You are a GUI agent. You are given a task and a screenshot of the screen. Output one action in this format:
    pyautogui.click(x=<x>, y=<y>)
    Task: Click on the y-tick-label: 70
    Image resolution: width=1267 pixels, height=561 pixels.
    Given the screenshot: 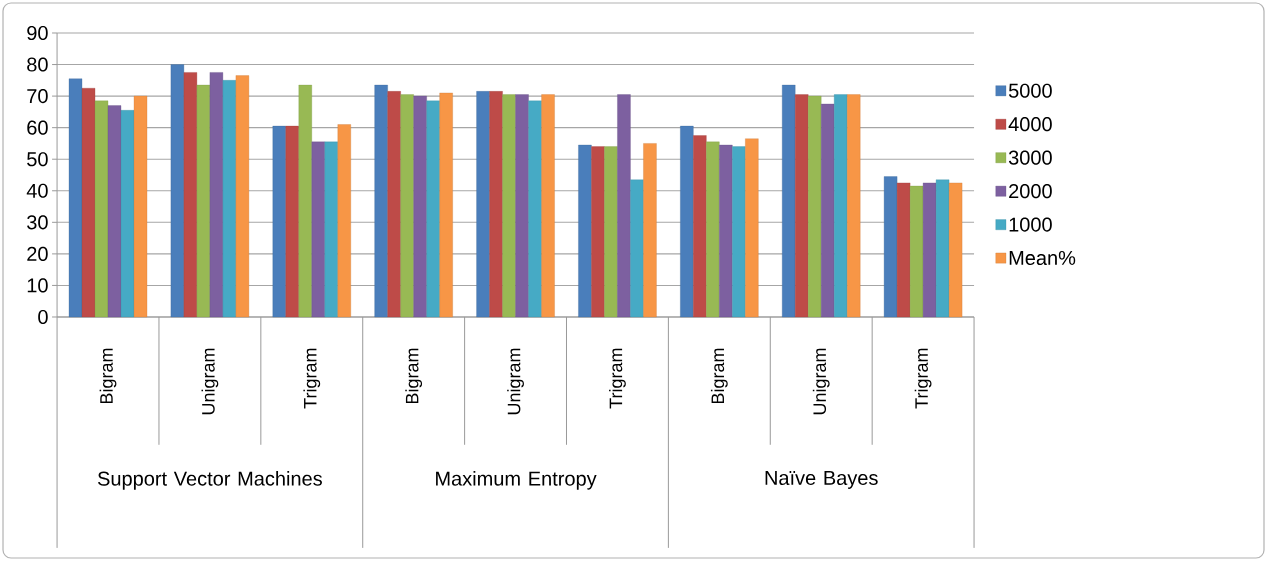 What is the action you would take?
    pyautogui.click(x=37, y=96)
    